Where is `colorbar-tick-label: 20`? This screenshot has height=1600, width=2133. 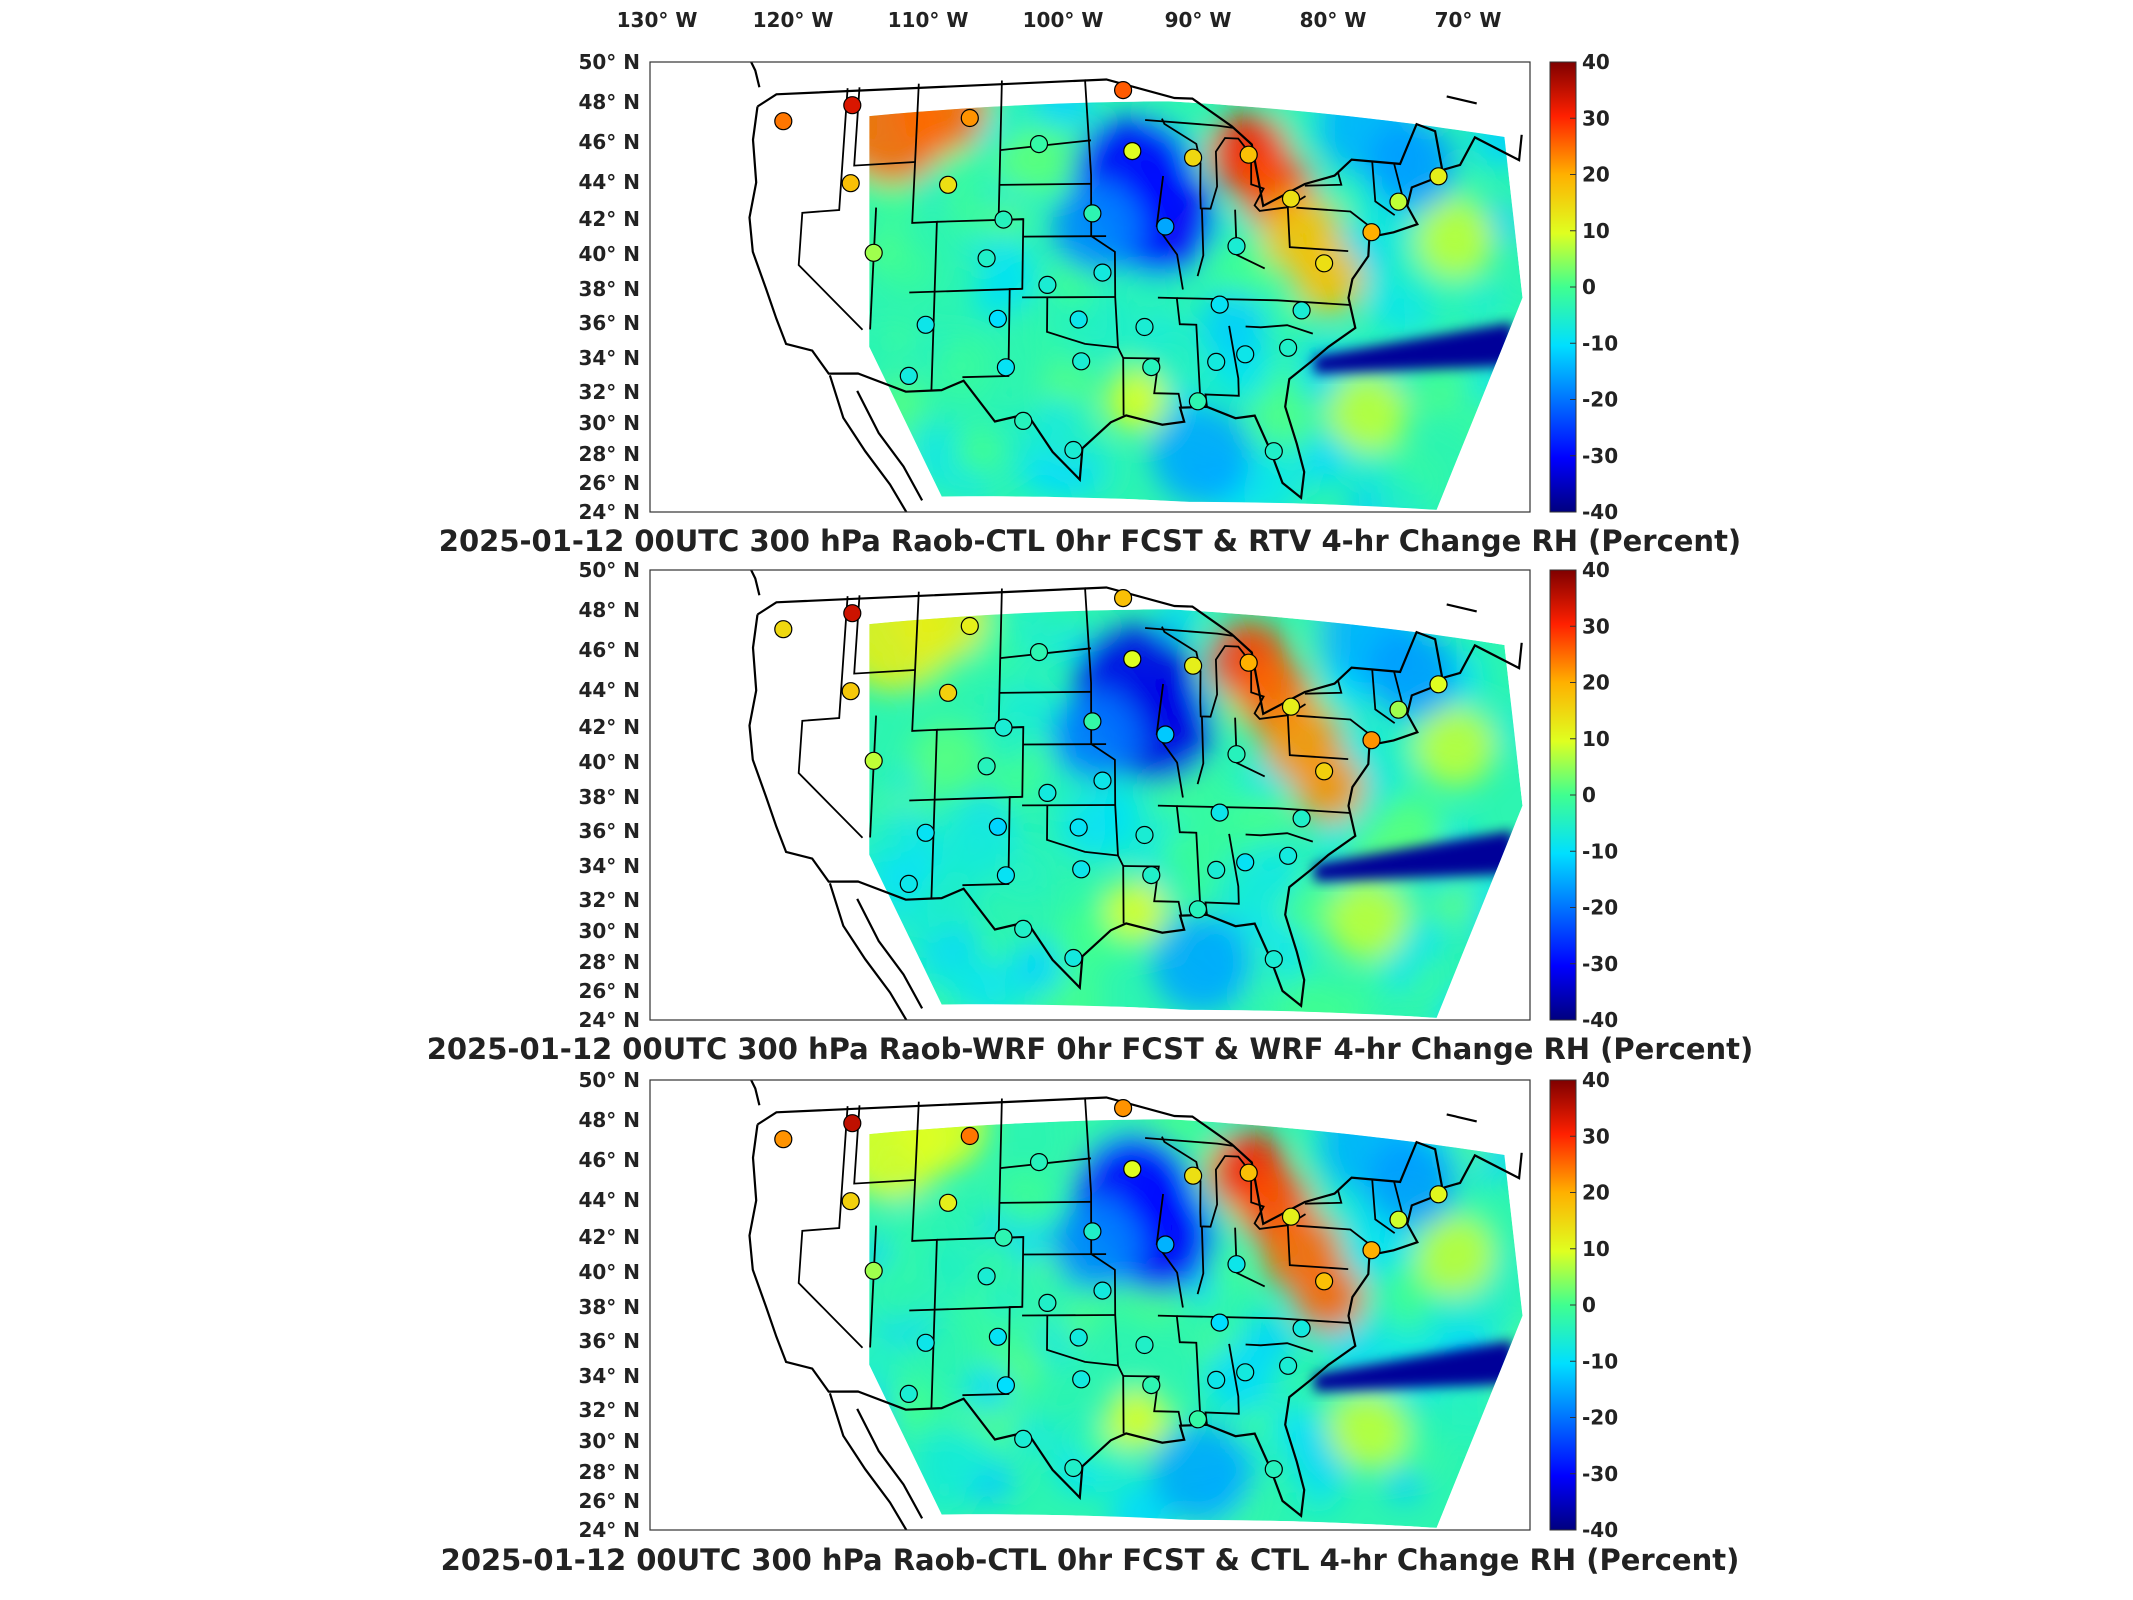
colorbar-tick-label: 20 is located at coordinates (1596, 683).